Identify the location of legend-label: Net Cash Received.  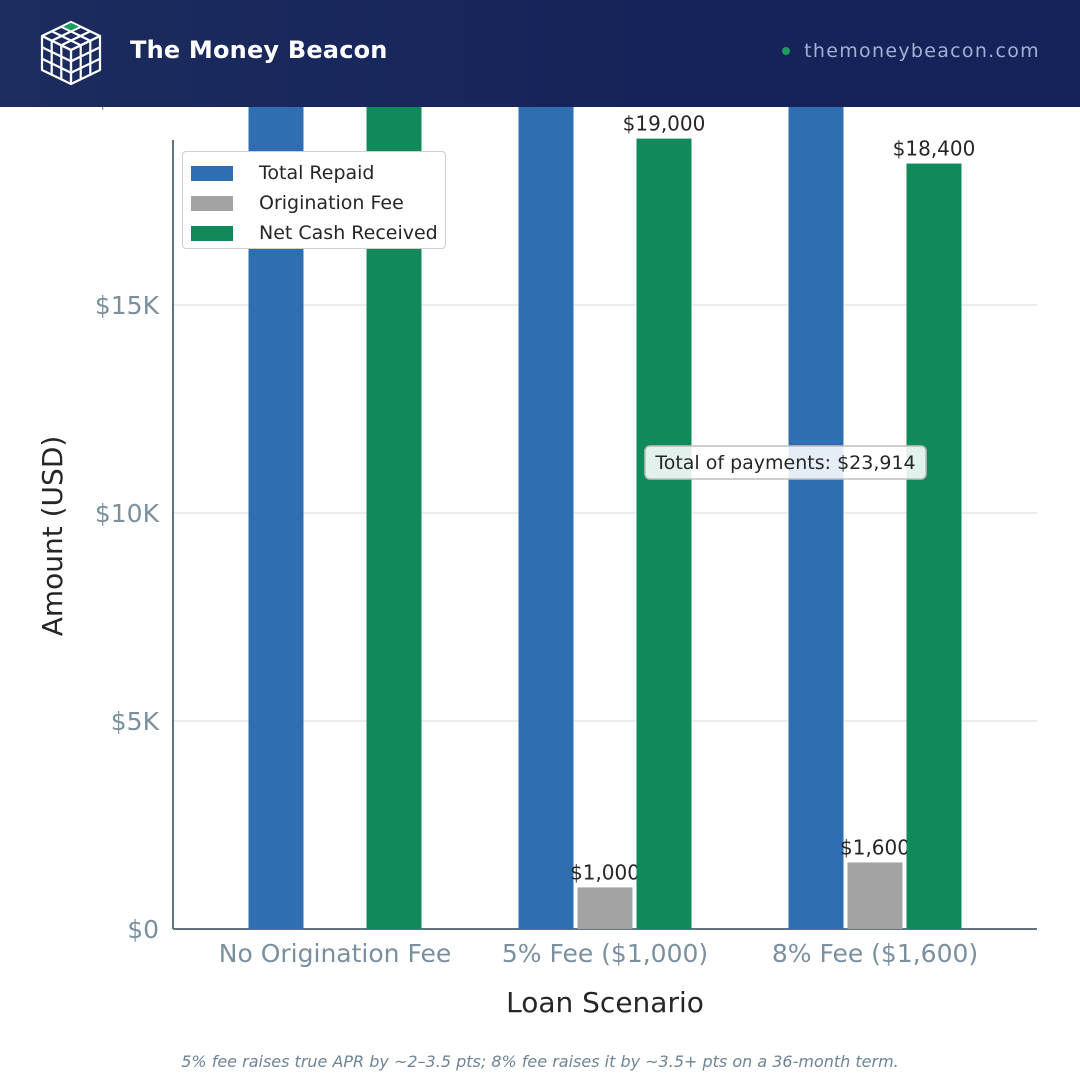
(348, 233).